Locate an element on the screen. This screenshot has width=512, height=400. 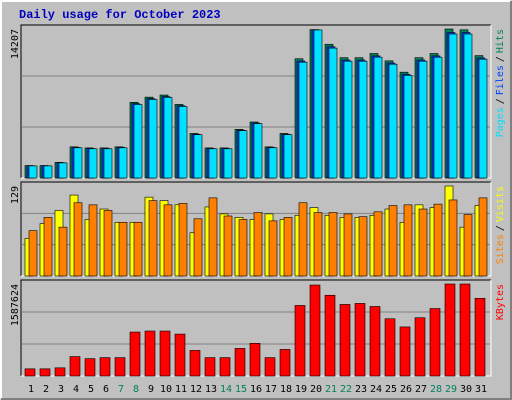
x-tick-label: 21 is located at coordinates (331, 389).